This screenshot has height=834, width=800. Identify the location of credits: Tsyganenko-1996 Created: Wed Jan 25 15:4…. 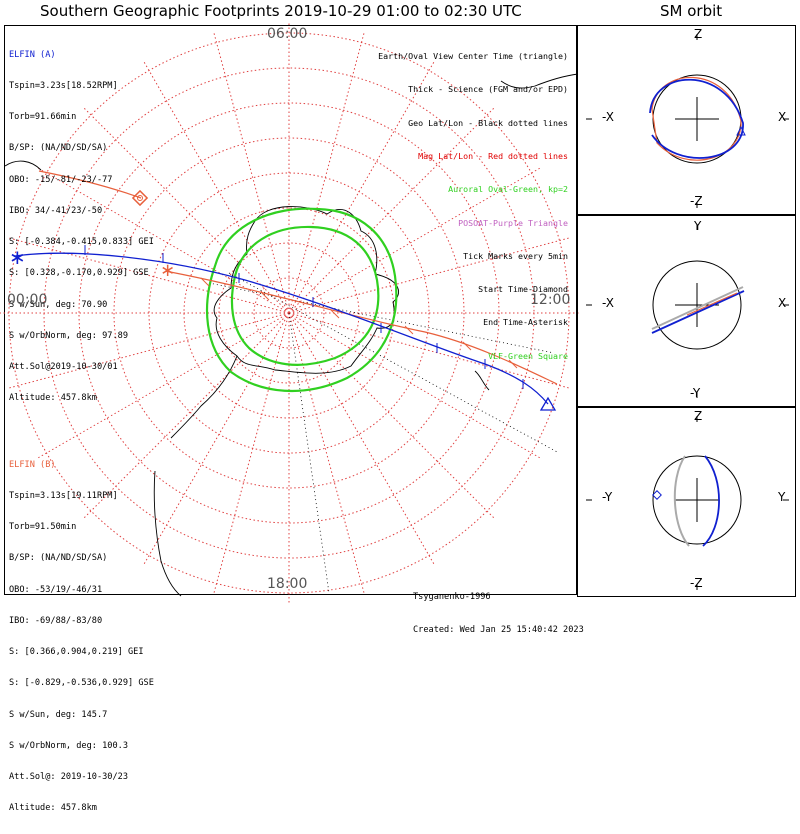
(498, 614).